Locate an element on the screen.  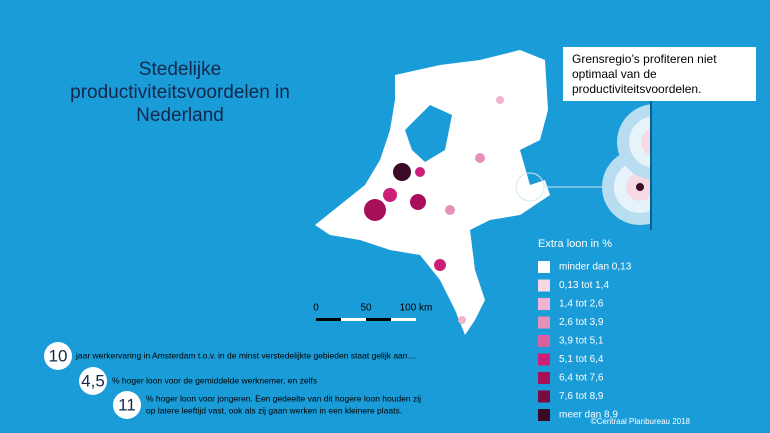
fact-number: 11 is located at coordinates (127, 404).